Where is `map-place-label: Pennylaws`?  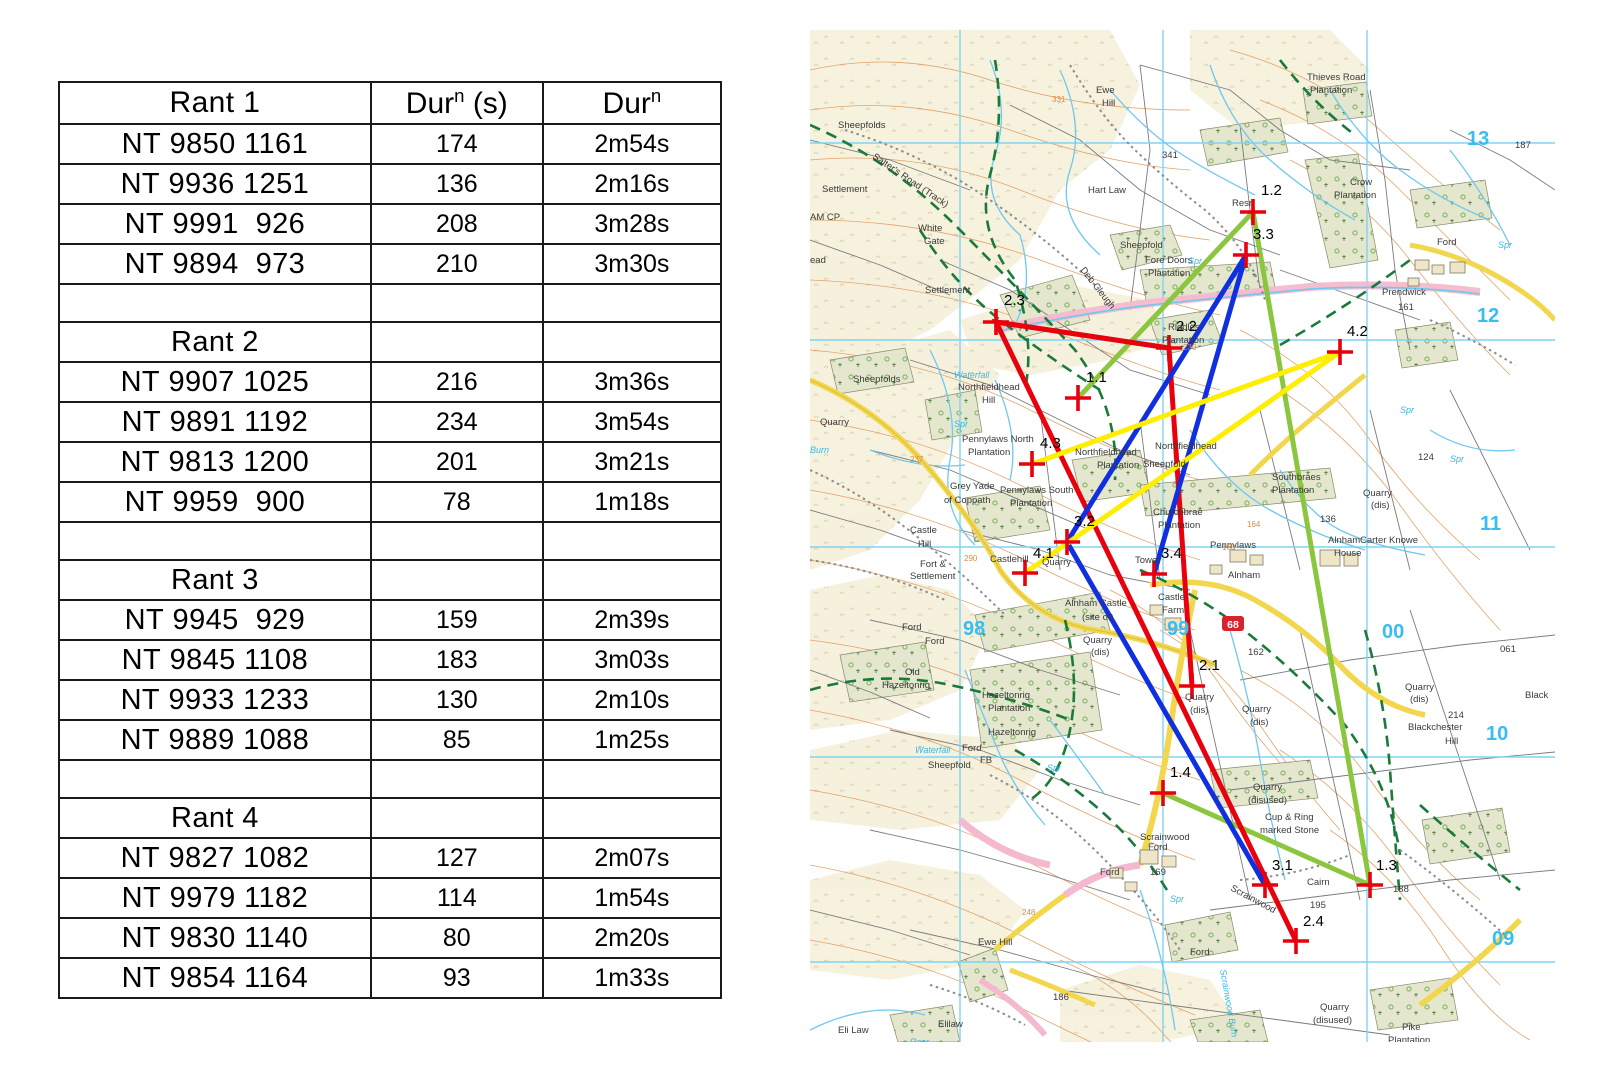 map-place-label: Pennylaws is located at coordinates (1233, 545).